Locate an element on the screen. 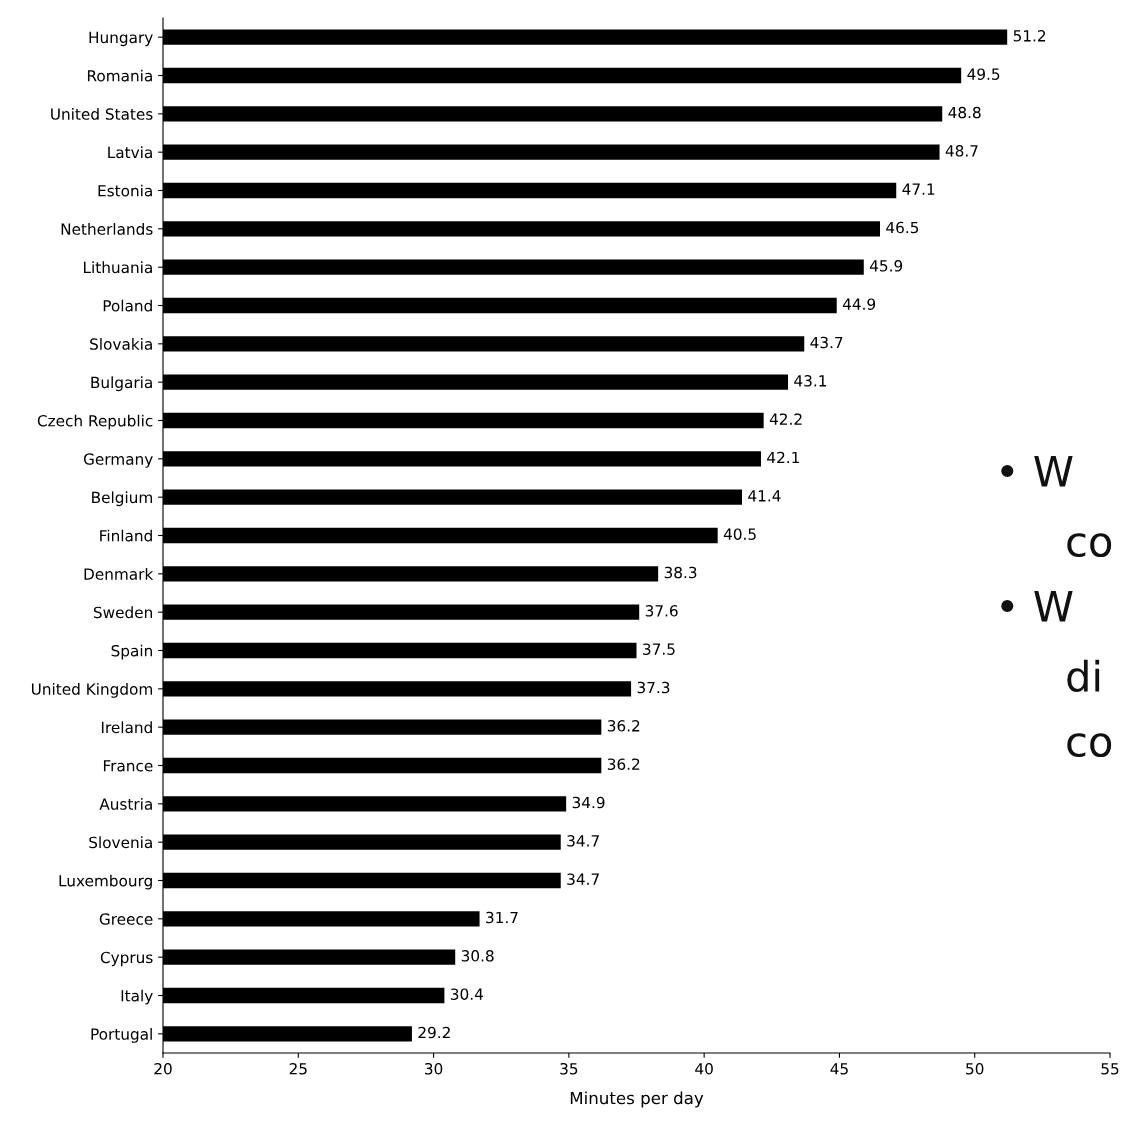 Image resolution: width=1124 pixels, height=1127 pixels. annotation: di is located at coordinates (1083, 676).